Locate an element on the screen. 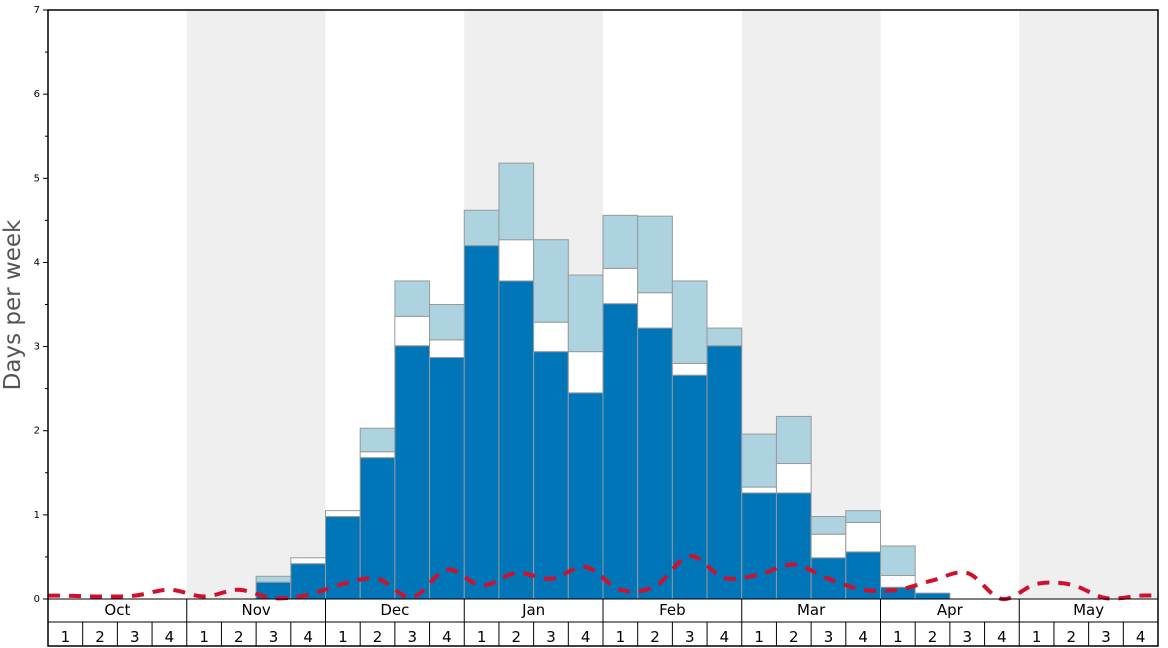 Image resolution: width=1168 pixels, height=648 pixels. y-tick-label: 7 is located at coordinates (37, 10).